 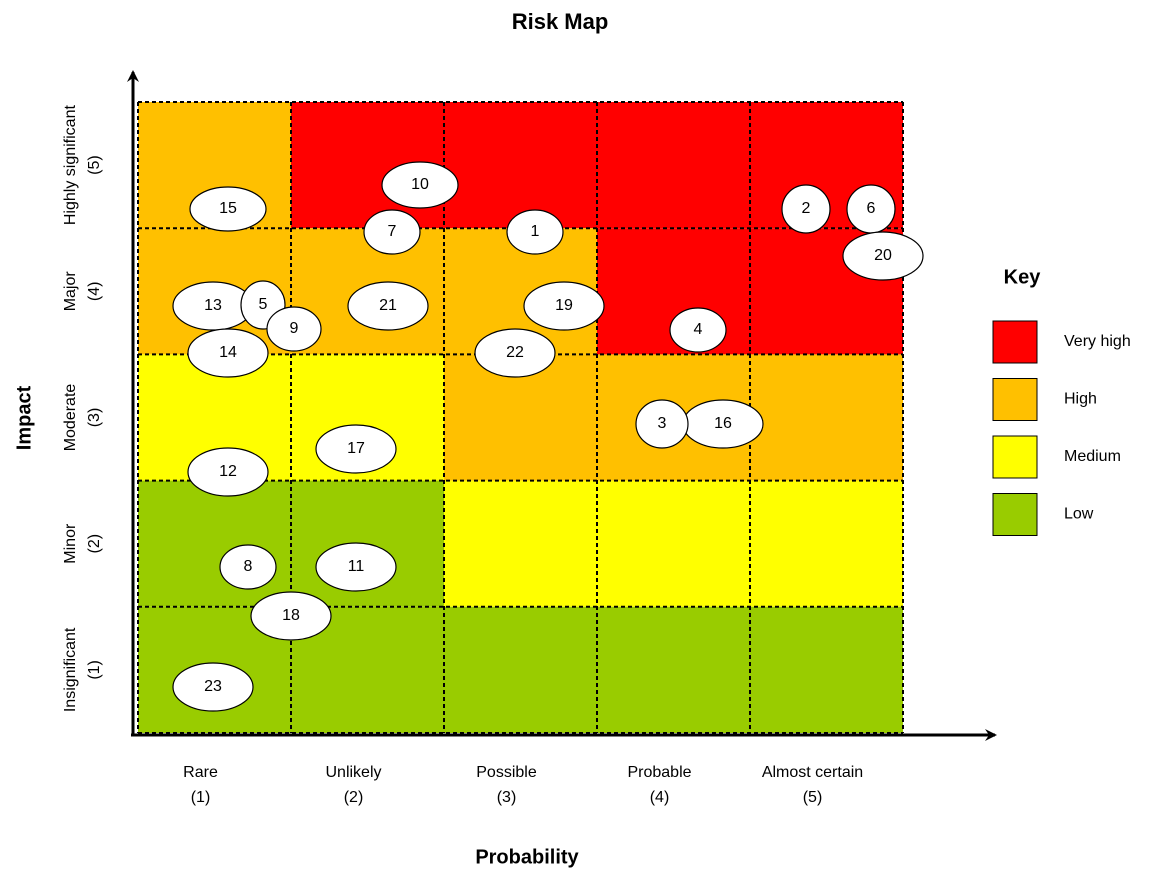 I want to click on y-category-level: (5), so click(x=94, y=165).